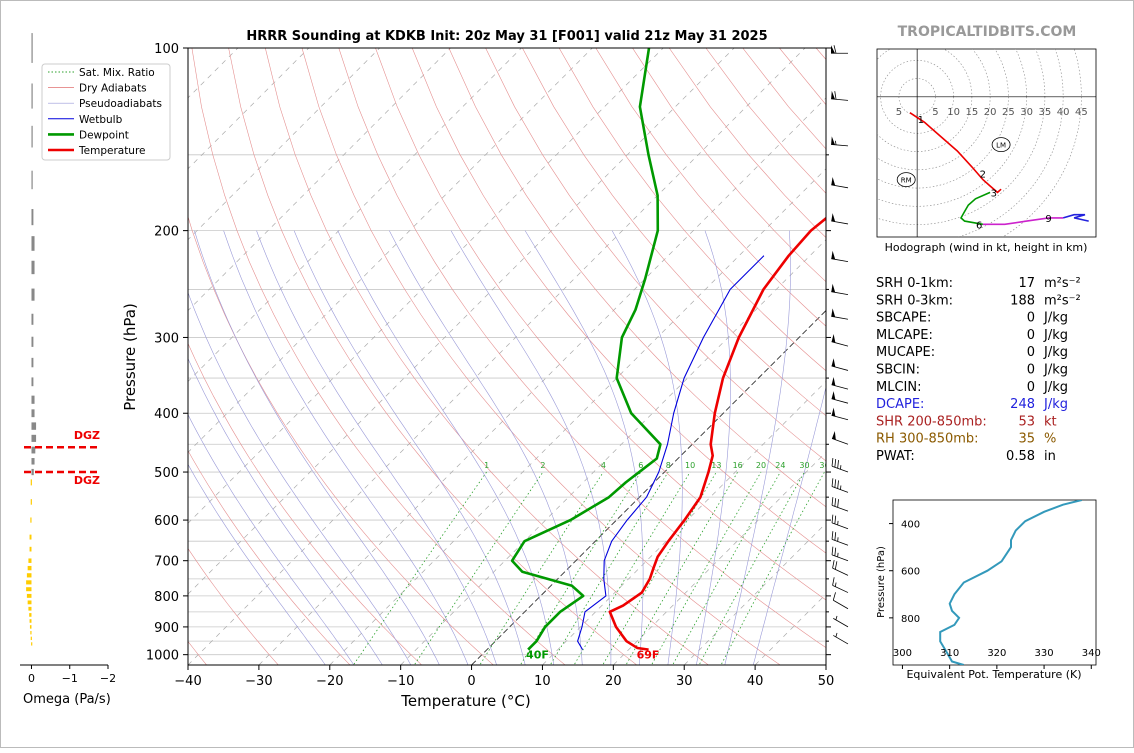 This screenshot has width=1134, height=753. Describe the element at coordinates (471, 681) in the screenshot. I see `x-tick-label: 0` at that location.